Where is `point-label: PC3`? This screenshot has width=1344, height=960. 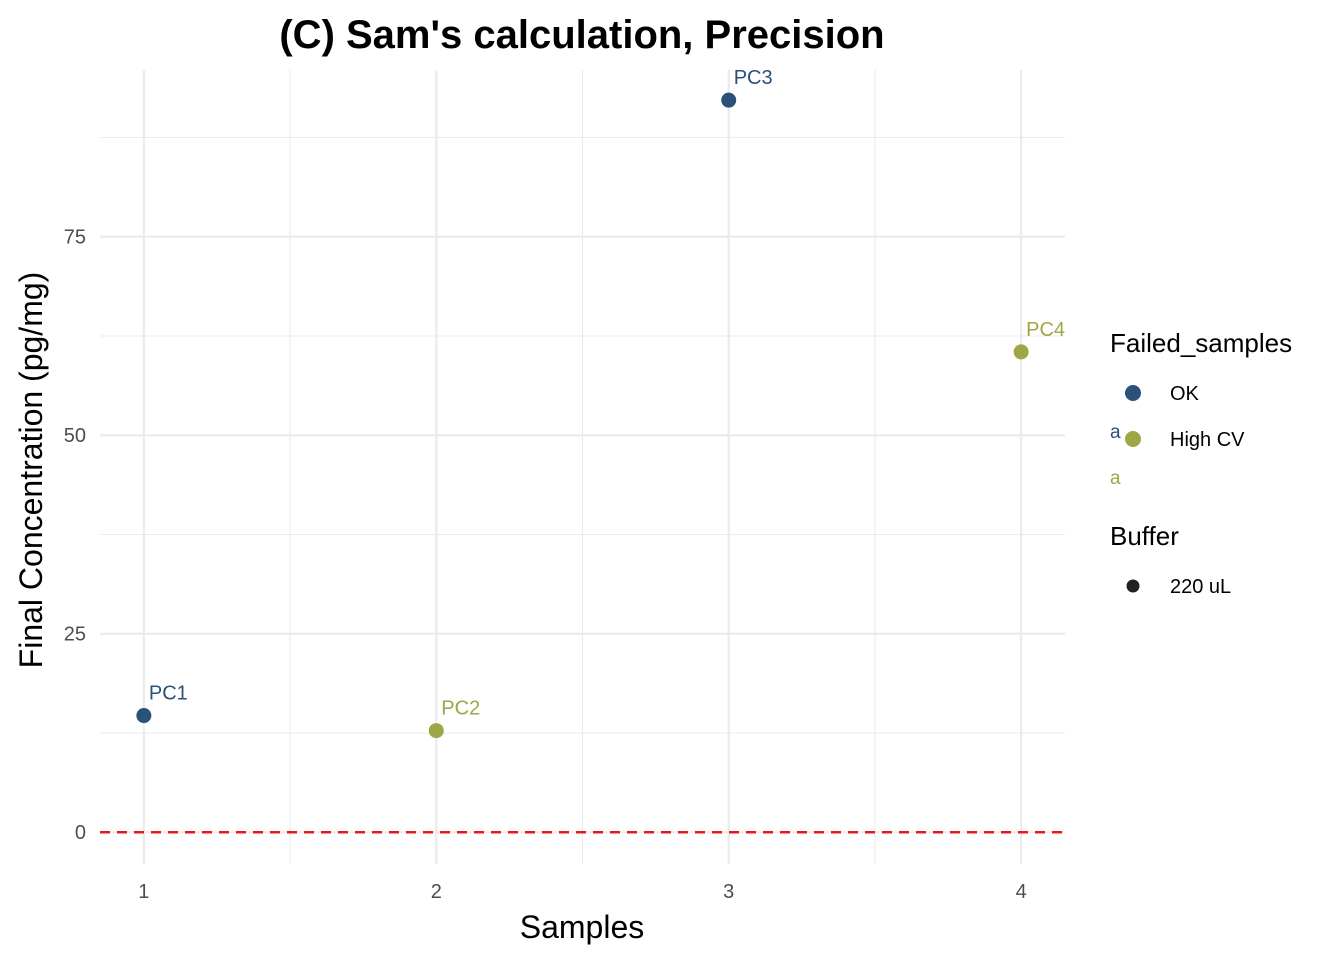
point-label: PC3 is located at coordinates (753, 78).